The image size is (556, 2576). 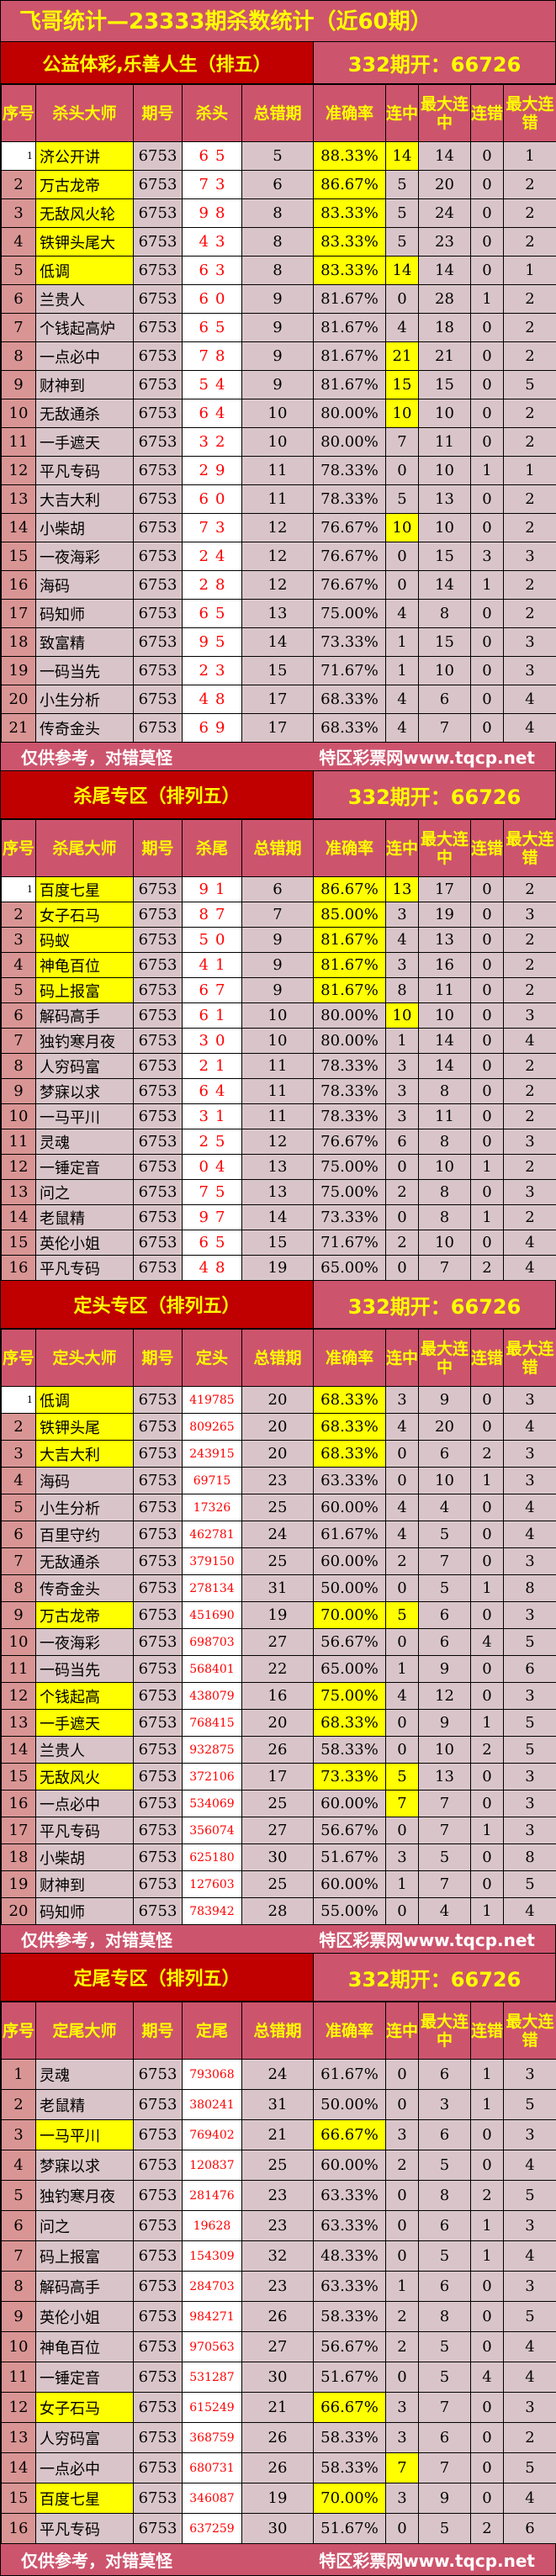 What do you see at coordinates (445, 1427) in the screenshot?
I see `max-streak-cell: 20` at bounding box center [445, 1427].